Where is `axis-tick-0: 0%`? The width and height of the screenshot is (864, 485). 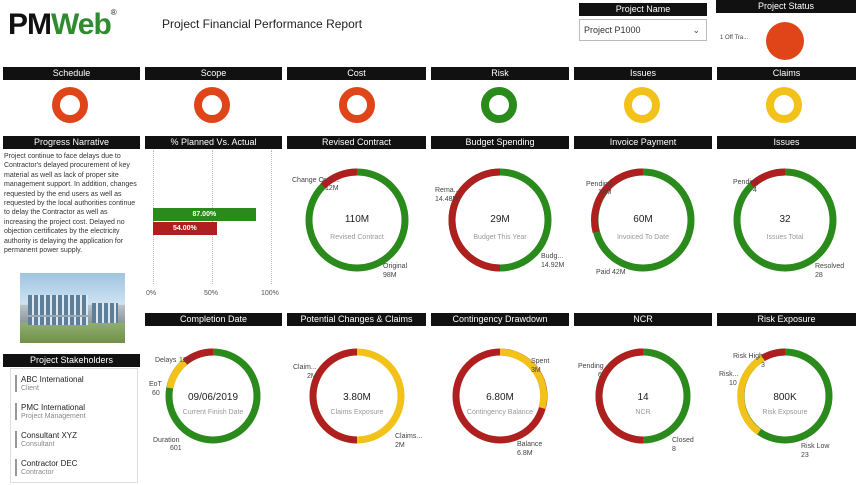
axis-tick-0: 0% is located at coordinates (151, 293).